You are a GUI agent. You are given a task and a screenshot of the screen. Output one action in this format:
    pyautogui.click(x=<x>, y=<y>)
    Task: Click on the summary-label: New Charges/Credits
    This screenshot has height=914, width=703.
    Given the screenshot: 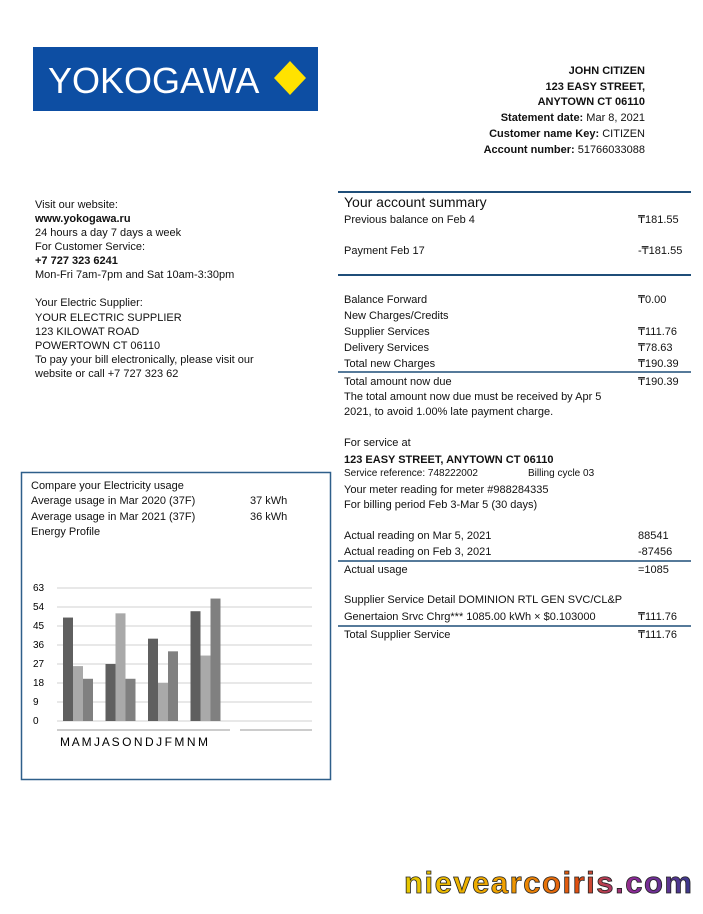 What is the action you would take?
    pyautogui.click(x=396, y=316)
    